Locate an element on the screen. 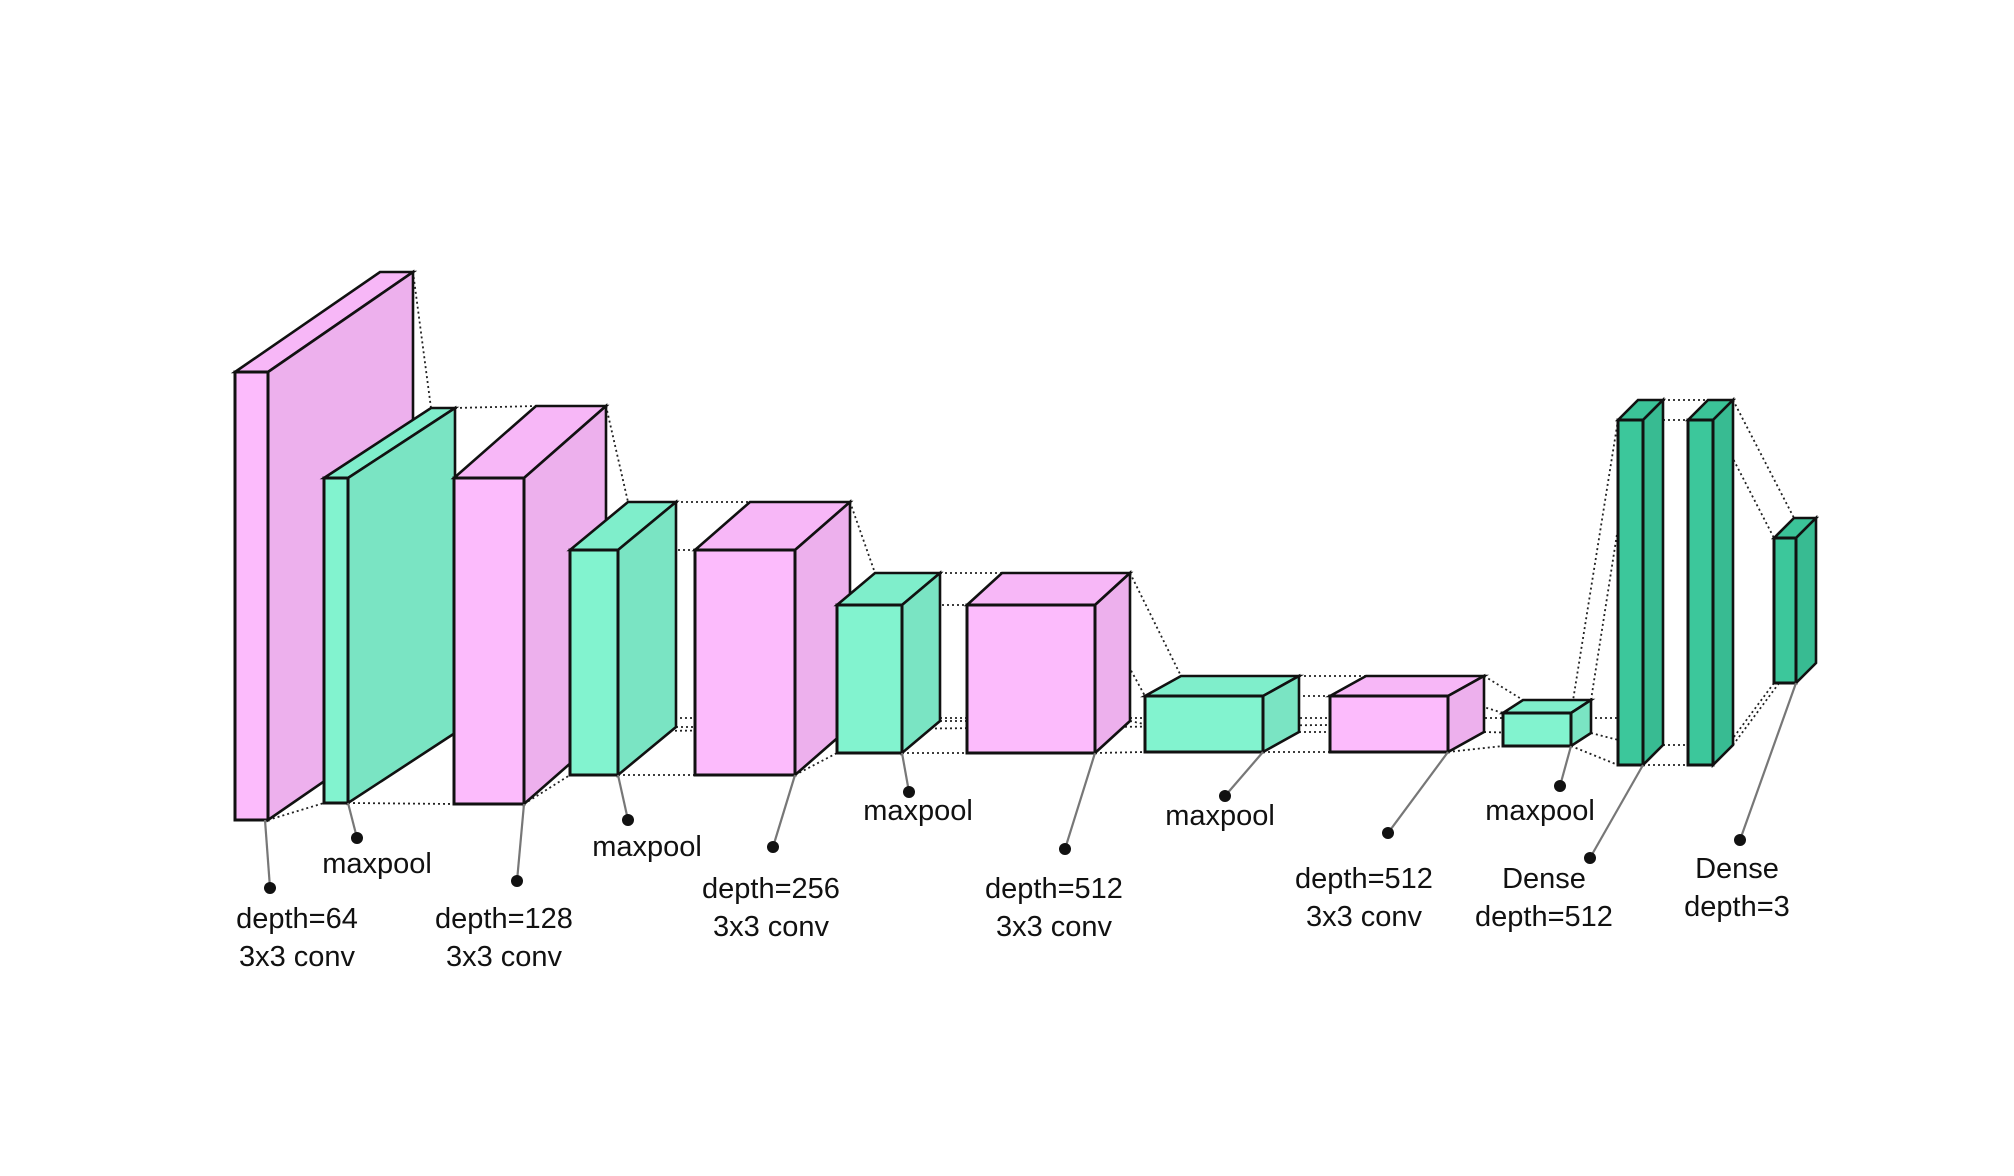 Image resolution: width=2014 pixels, height=1176 pixels. block-conv512a-front is located at coordinates (1031, 679).